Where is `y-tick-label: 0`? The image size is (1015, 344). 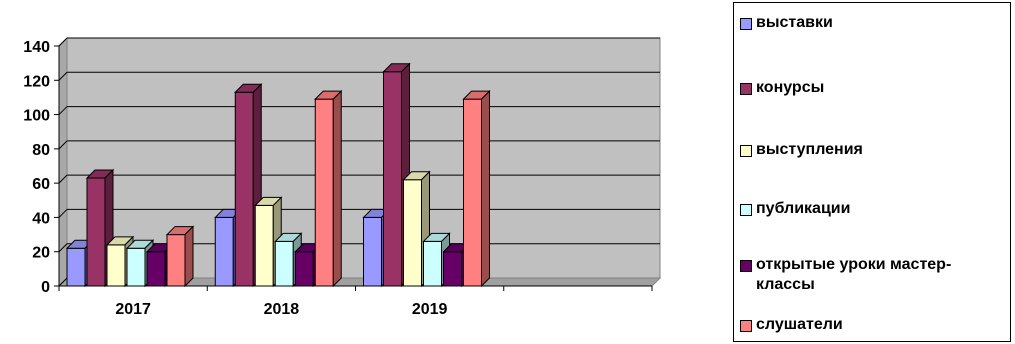
y-tick-label: 0 is located at coordinates (45, 287).